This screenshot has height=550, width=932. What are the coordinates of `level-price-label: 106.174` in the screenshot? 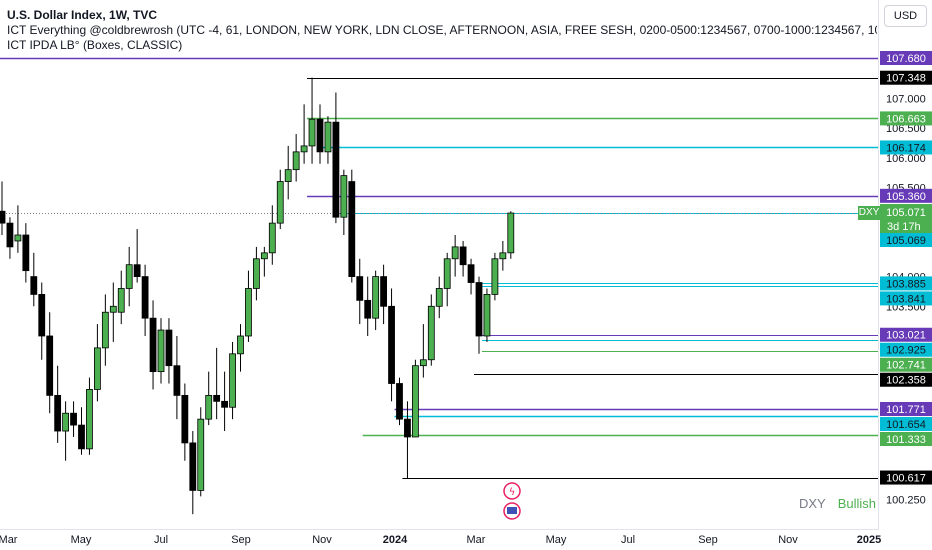 It's located at (906, 148).